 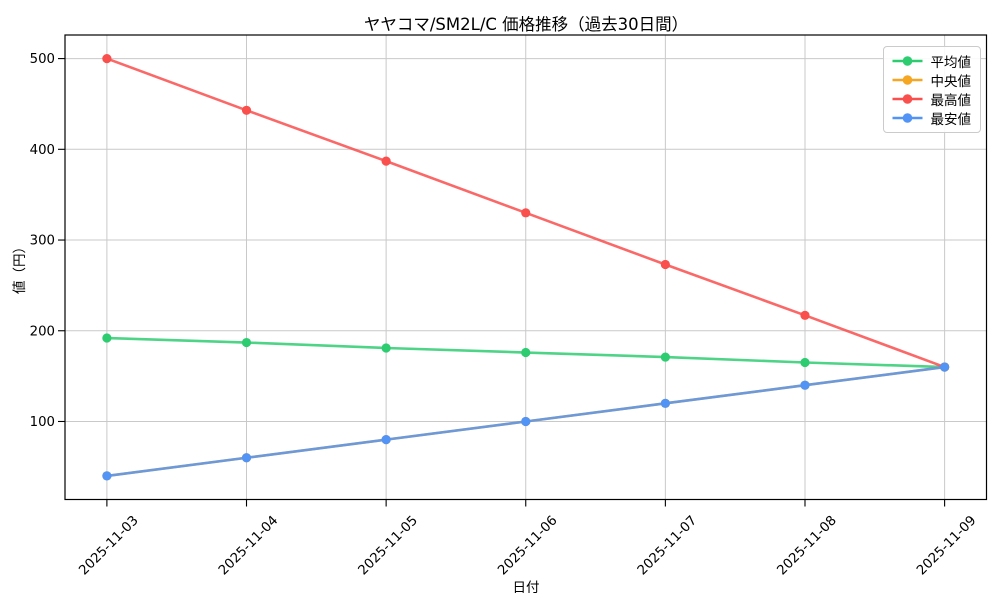 I want to click on y-tick-label: 400, so click(x=42, y=150).